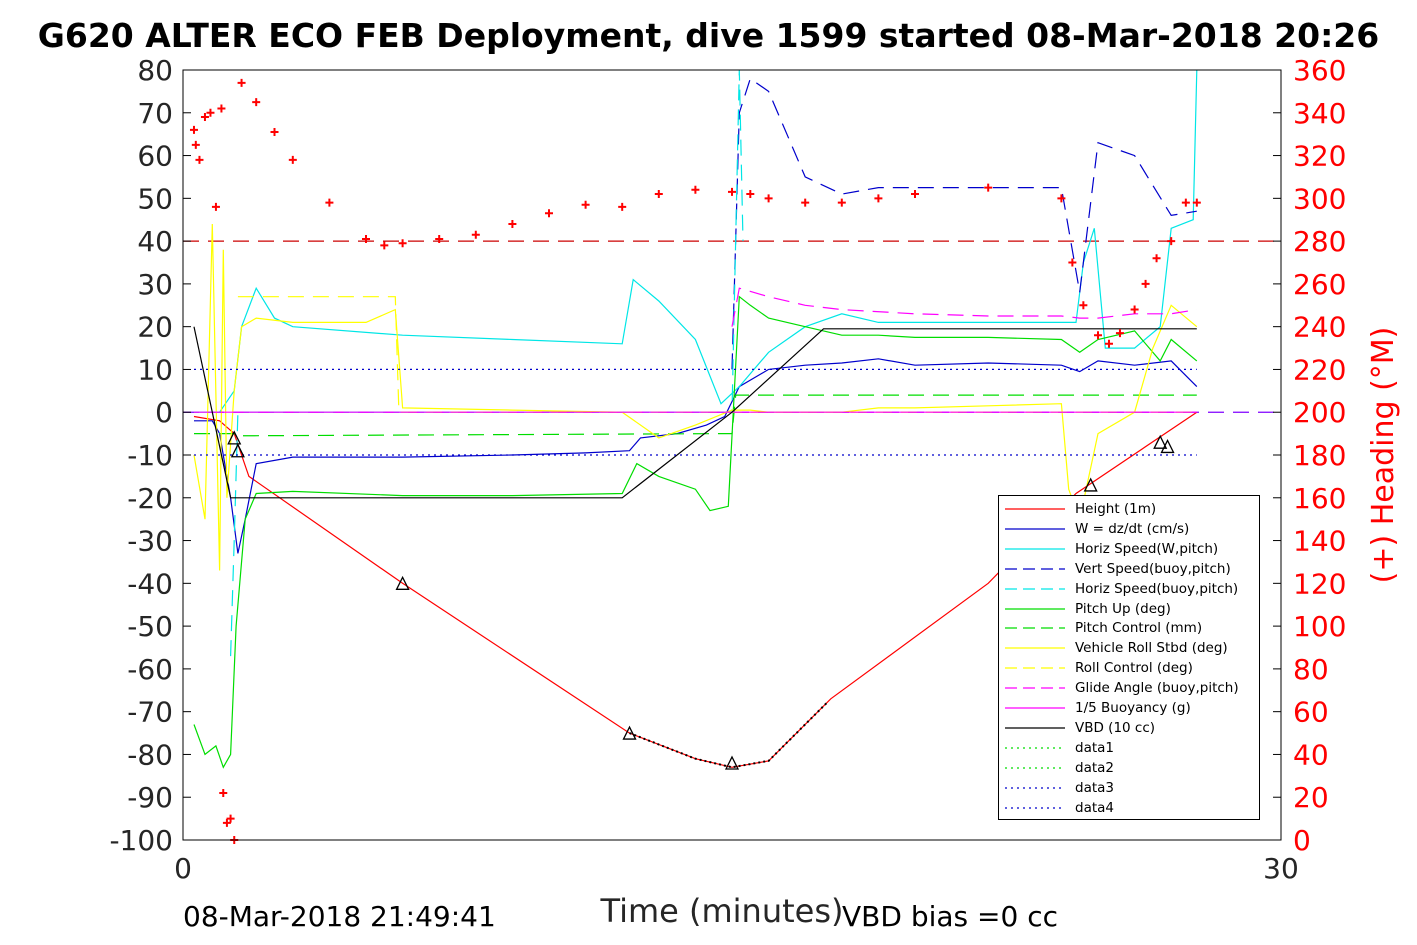 This screenshot has height=945, width=1417. What do you see at coordinates (155, 198) in the screenshot?
I see `y-tick-label: 50` at bounding box center [155, 198].